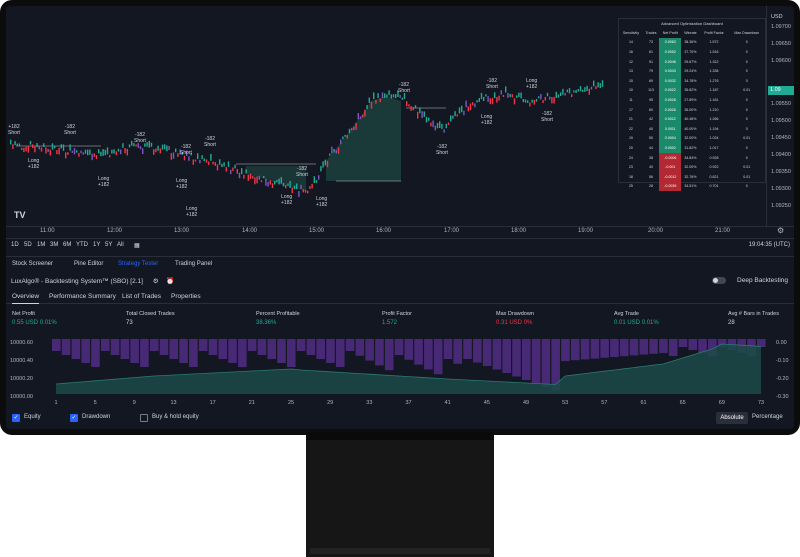 Image resolution: width=800 pixels, height=557 pixels. I want to click on dashboard-cell: 38, so click(651, 157).